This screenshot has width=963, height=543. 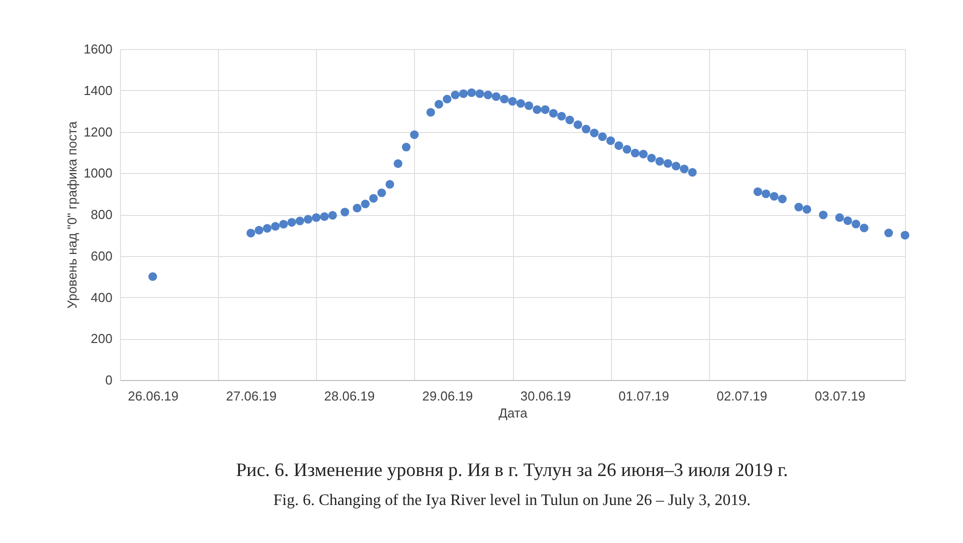 I want to click on y-axis-title: Уровень над "0" графика поста, so click(x=72, y=214).